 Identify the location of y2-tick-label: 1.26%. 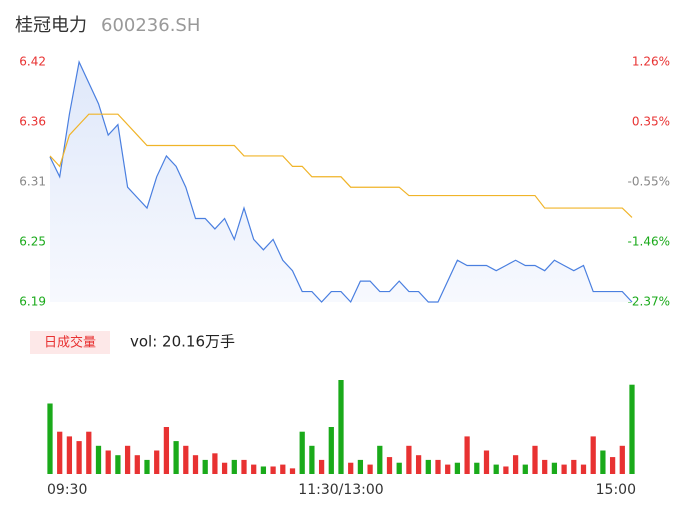
(651, 62).